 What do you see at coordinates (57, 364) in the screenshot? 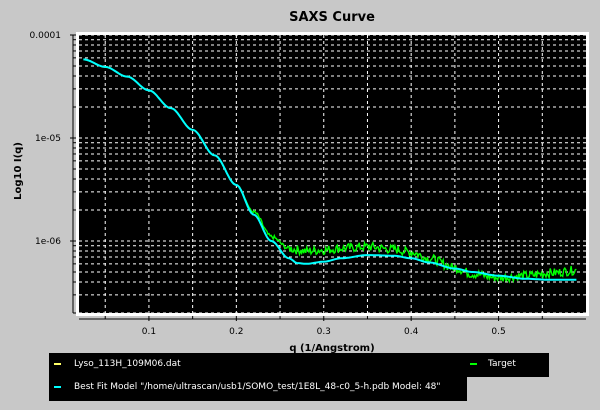
I see `legend-swatch-dataset` at bounding box center [57, 364].